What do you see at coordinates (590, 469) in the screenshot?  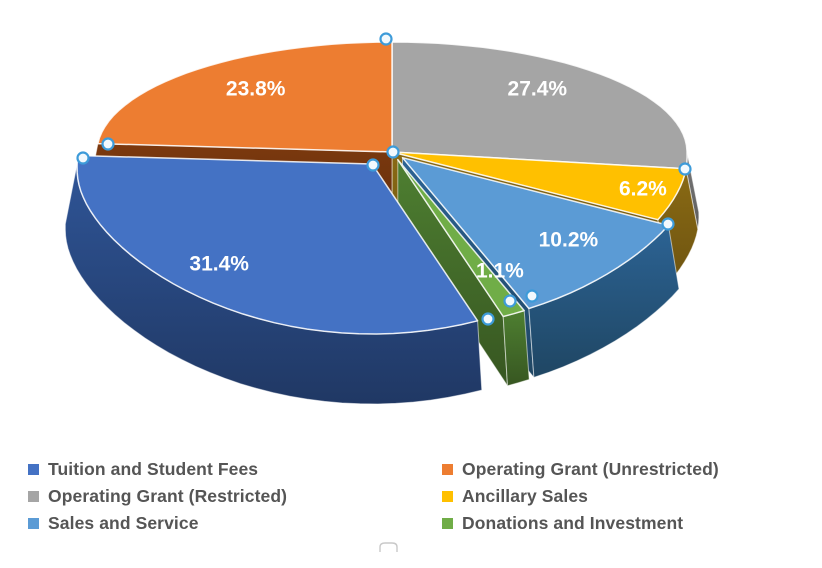 I see `legend-label: Operating Grant (Unrestricted)` at bounding box center [590, 469].